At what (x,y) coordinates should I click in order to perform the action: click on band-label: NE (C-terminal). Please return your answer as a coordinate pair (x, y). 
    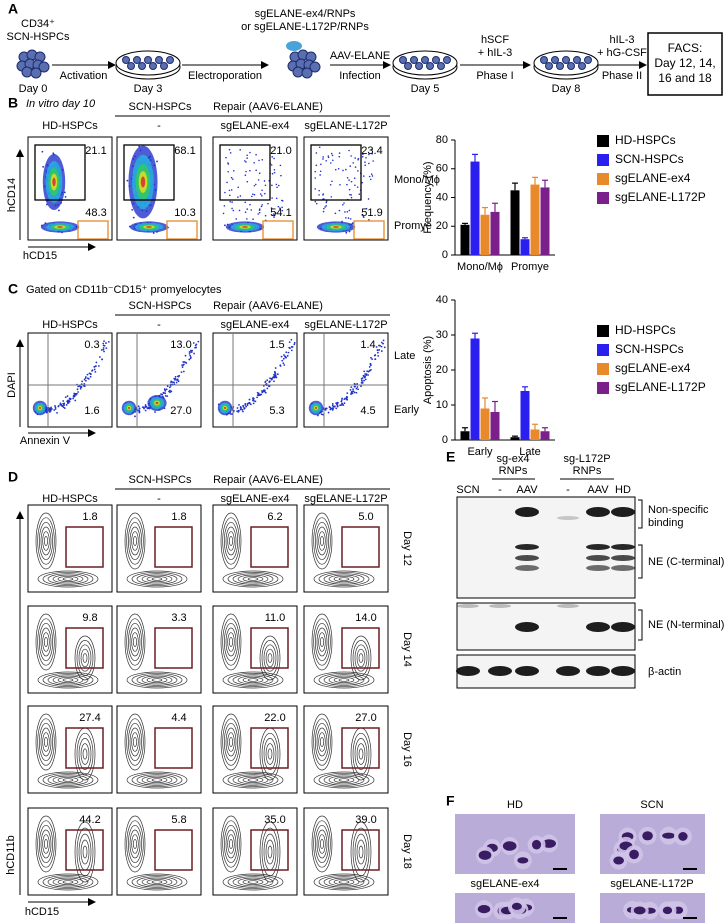
    Looking at the image, I should click on (686, 562).